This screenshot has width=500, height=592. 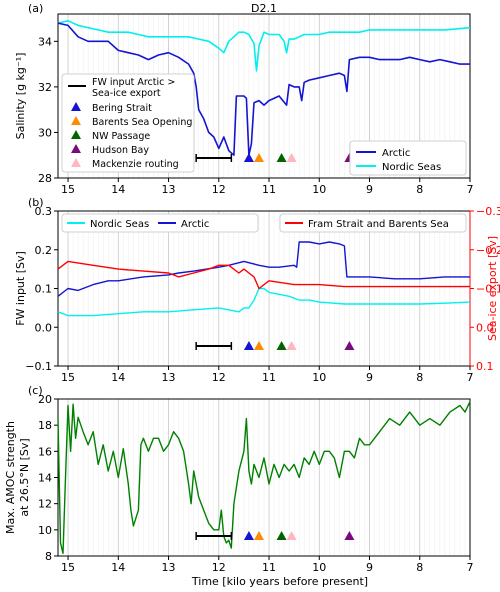 I want to click on y-right-tick-label: 0.1, so click(x=485, y=366).